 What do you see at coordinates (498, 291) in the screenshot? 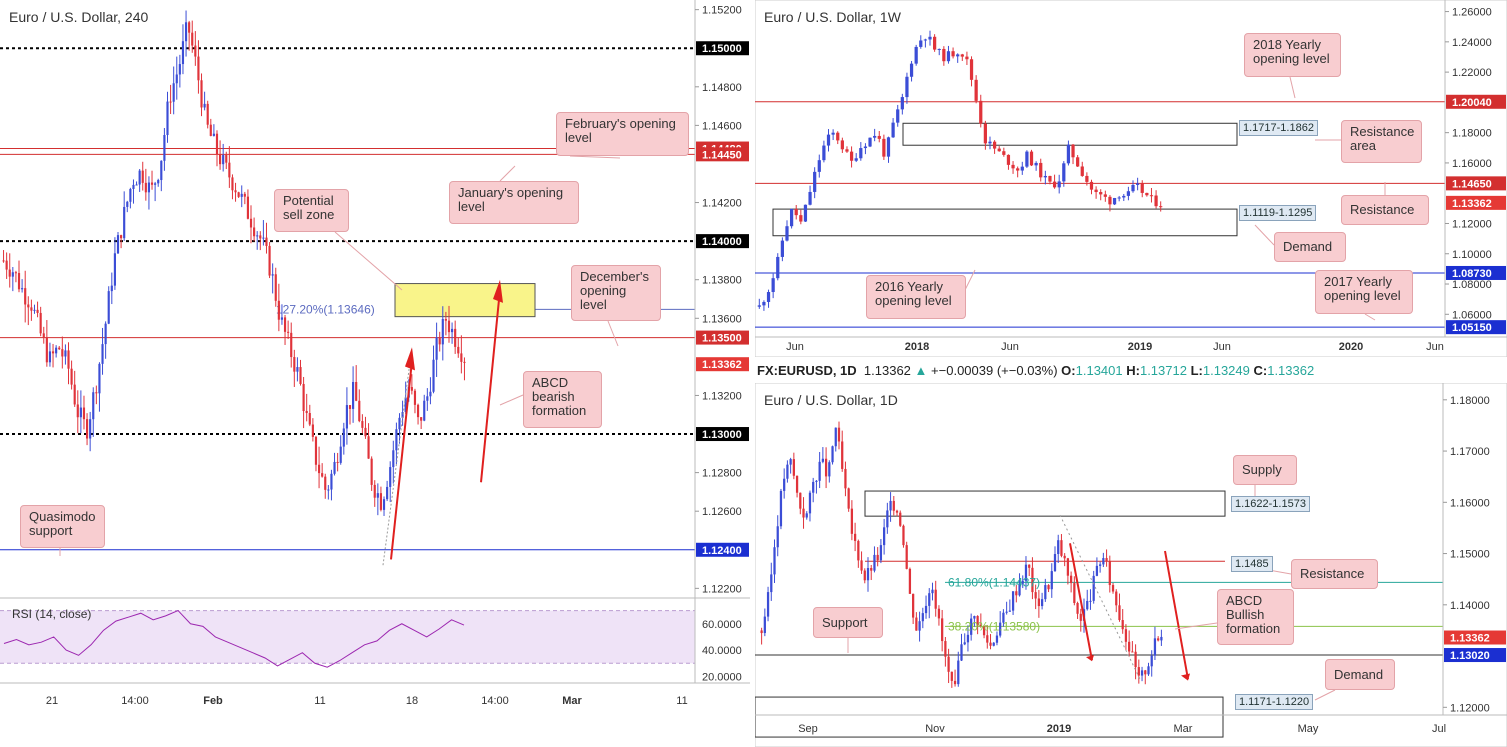
I see `h4-projected-arrow-head` at bounding box center [498, 291].